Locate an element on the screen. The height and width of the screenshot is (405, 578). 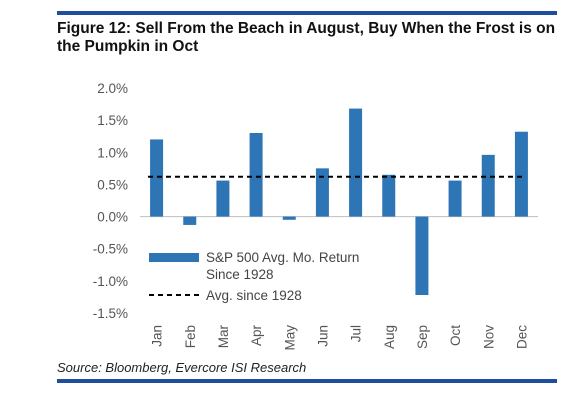
bottom-rule is located at coordinates (307, 381).